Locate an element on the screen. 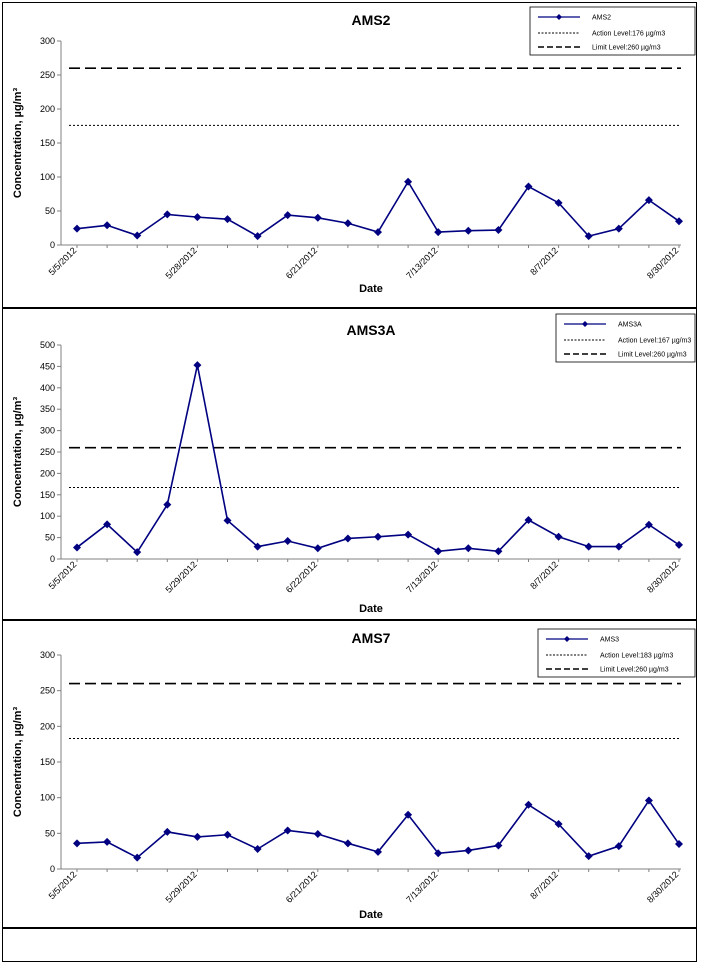 The image size is (701, 964). legend-action-label: Action Level:176 µg/m3 is located at coordinates (628, 34).